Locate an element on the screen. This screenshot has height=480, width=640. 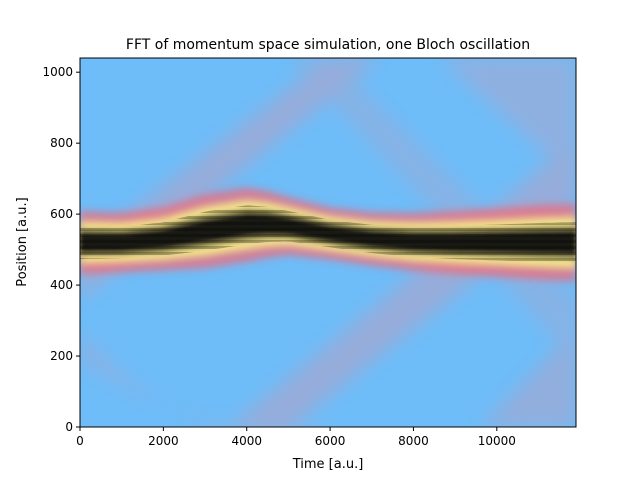
x-tick-label: 0 is located at coordinates (80, 441).